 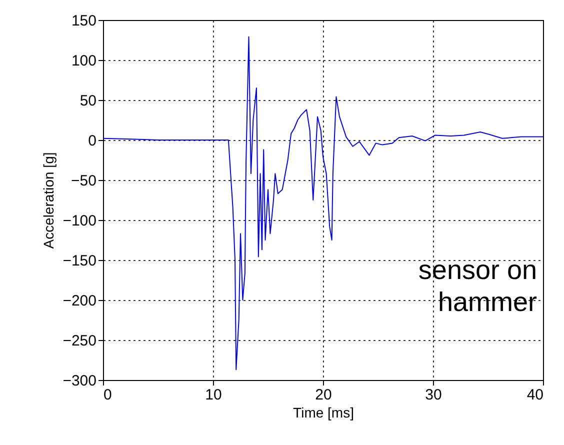 What do you see at coordinates (79, 261) in the screenshot?
I see `y-tick-label: −150` at bounding box center [79, 261].